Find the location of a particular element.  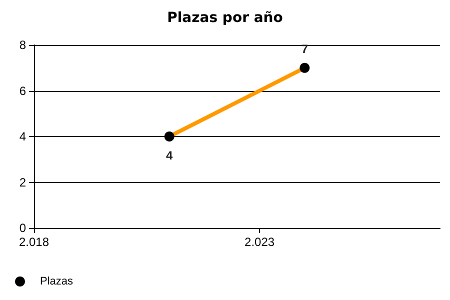

y-tick-label: 6 is located at coordinates (22, 91).